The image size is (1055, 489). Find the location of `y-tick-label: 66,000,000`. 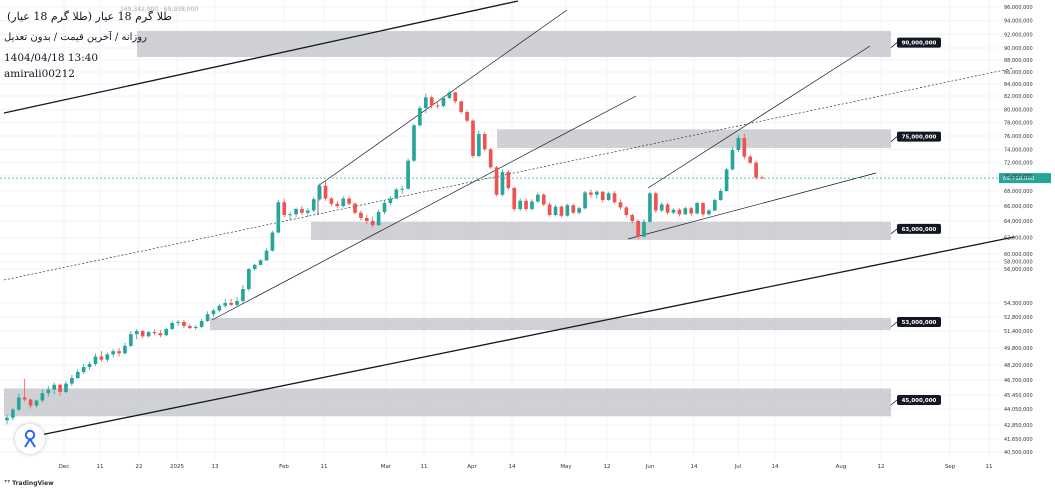

y-tick-label: 66,000,000 is located at coordinates (1018, 207).